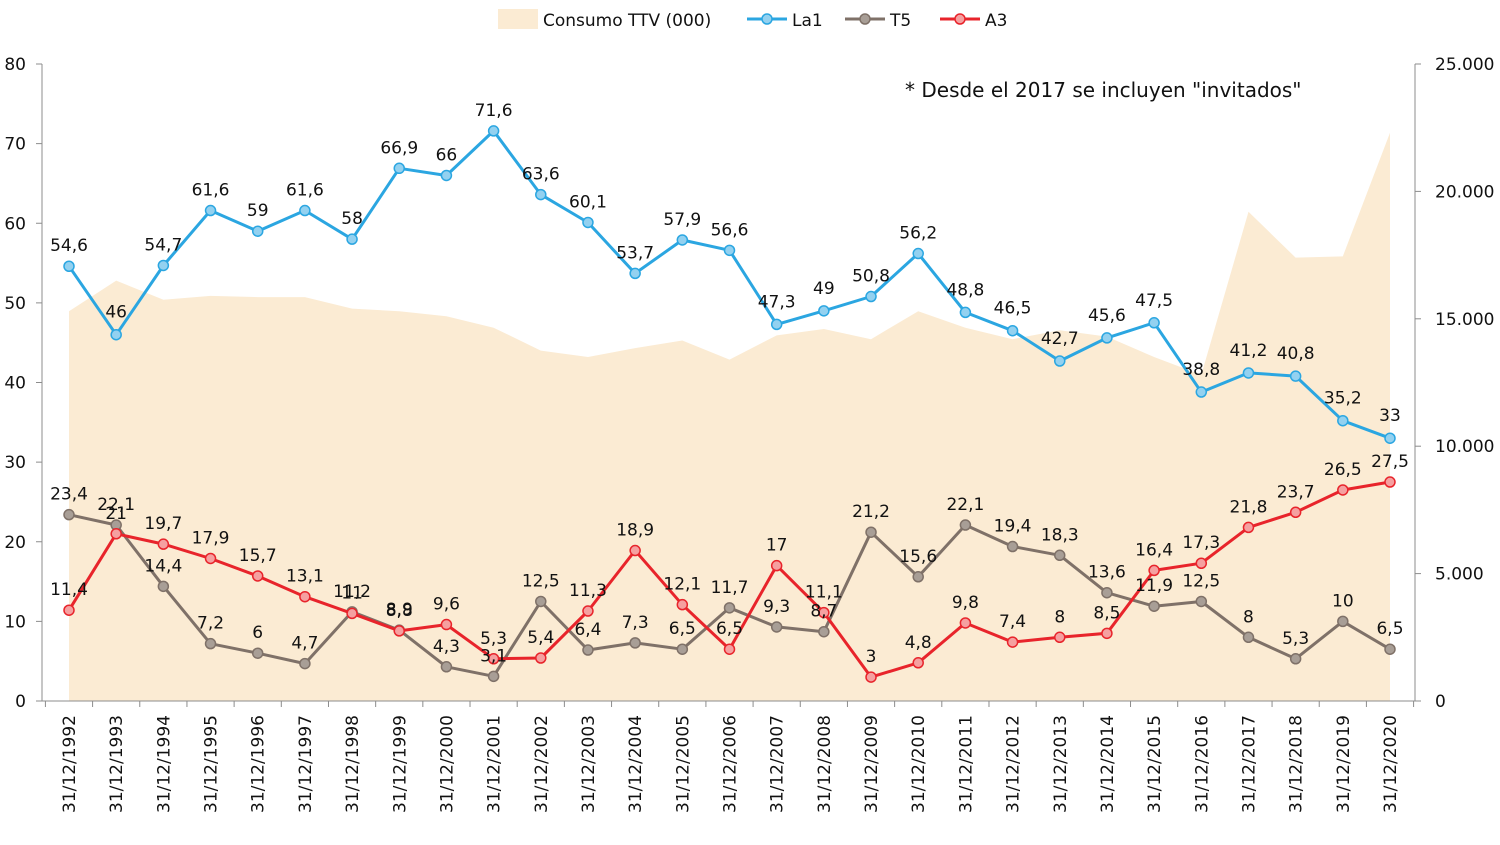 The image size is (1500, 845). I want to click on data-label-a3: 17,9, so click(211, 538).